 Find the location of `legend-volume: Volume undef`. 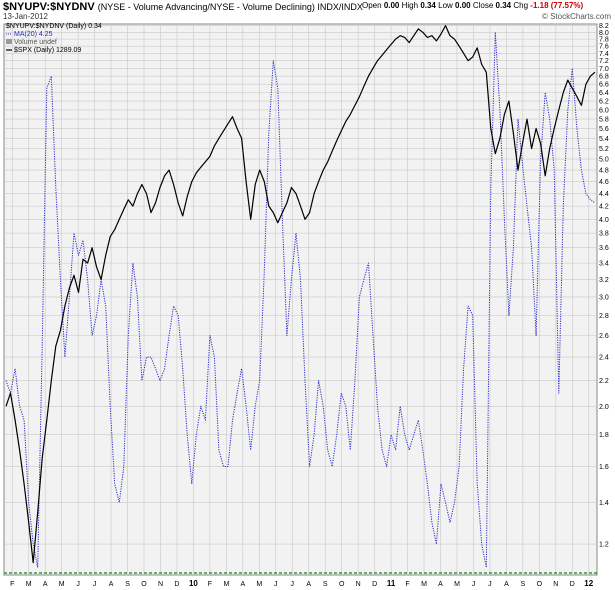

legend-volume: Volume undef is located at coordinates (35, 42).